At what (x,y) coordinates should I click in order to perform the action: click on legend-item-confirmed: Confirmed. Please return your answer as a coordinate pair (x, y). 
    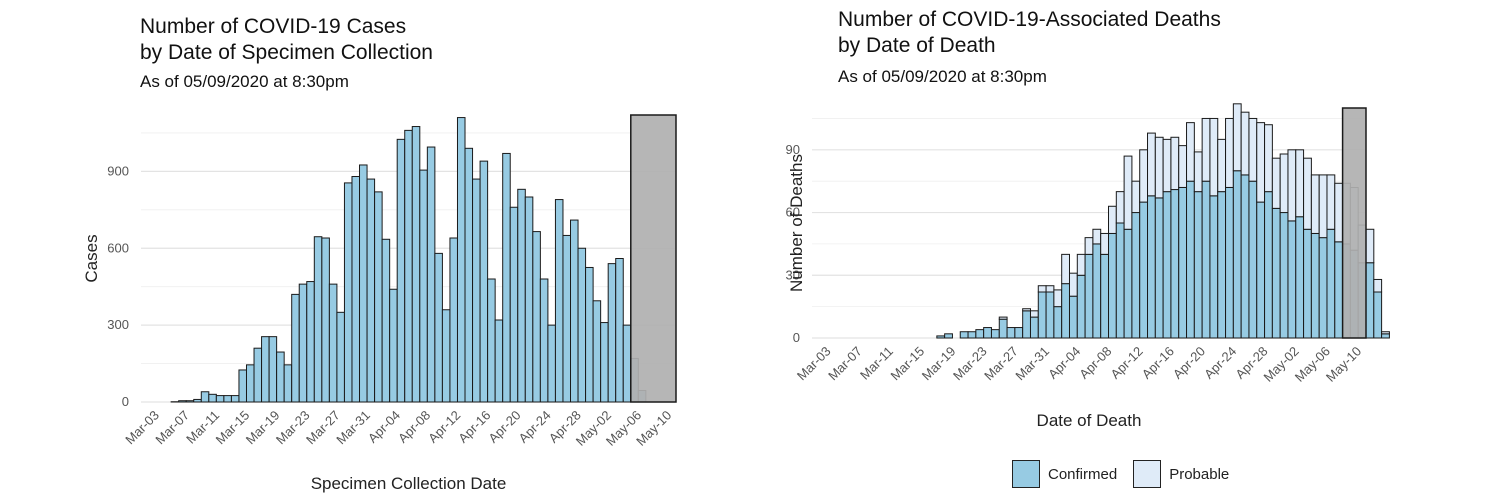
    Looking at the image, I should click on (1064, 474).